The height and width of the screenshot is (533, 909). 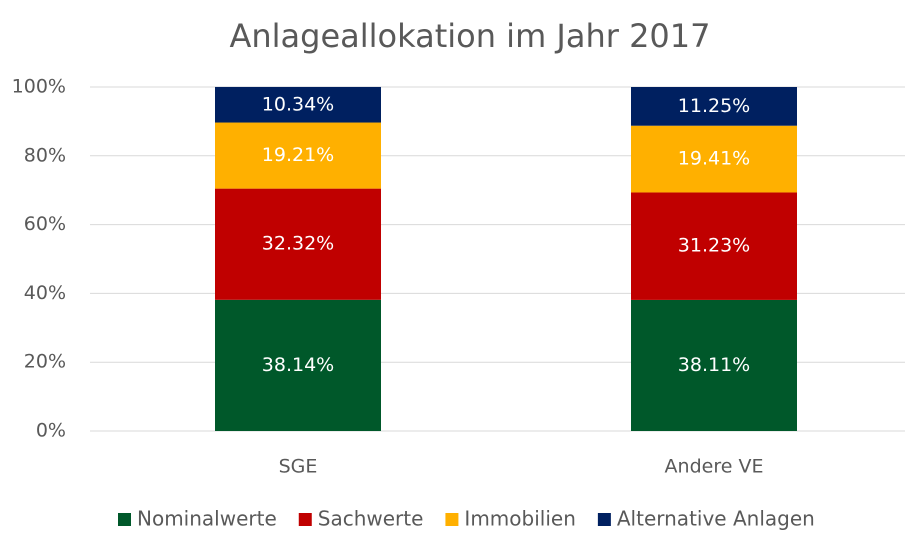 What do you see at coordinates (51, 431) in the screenshot?
I see `y-tick-label: 0%` at bounding box center [51, 431].